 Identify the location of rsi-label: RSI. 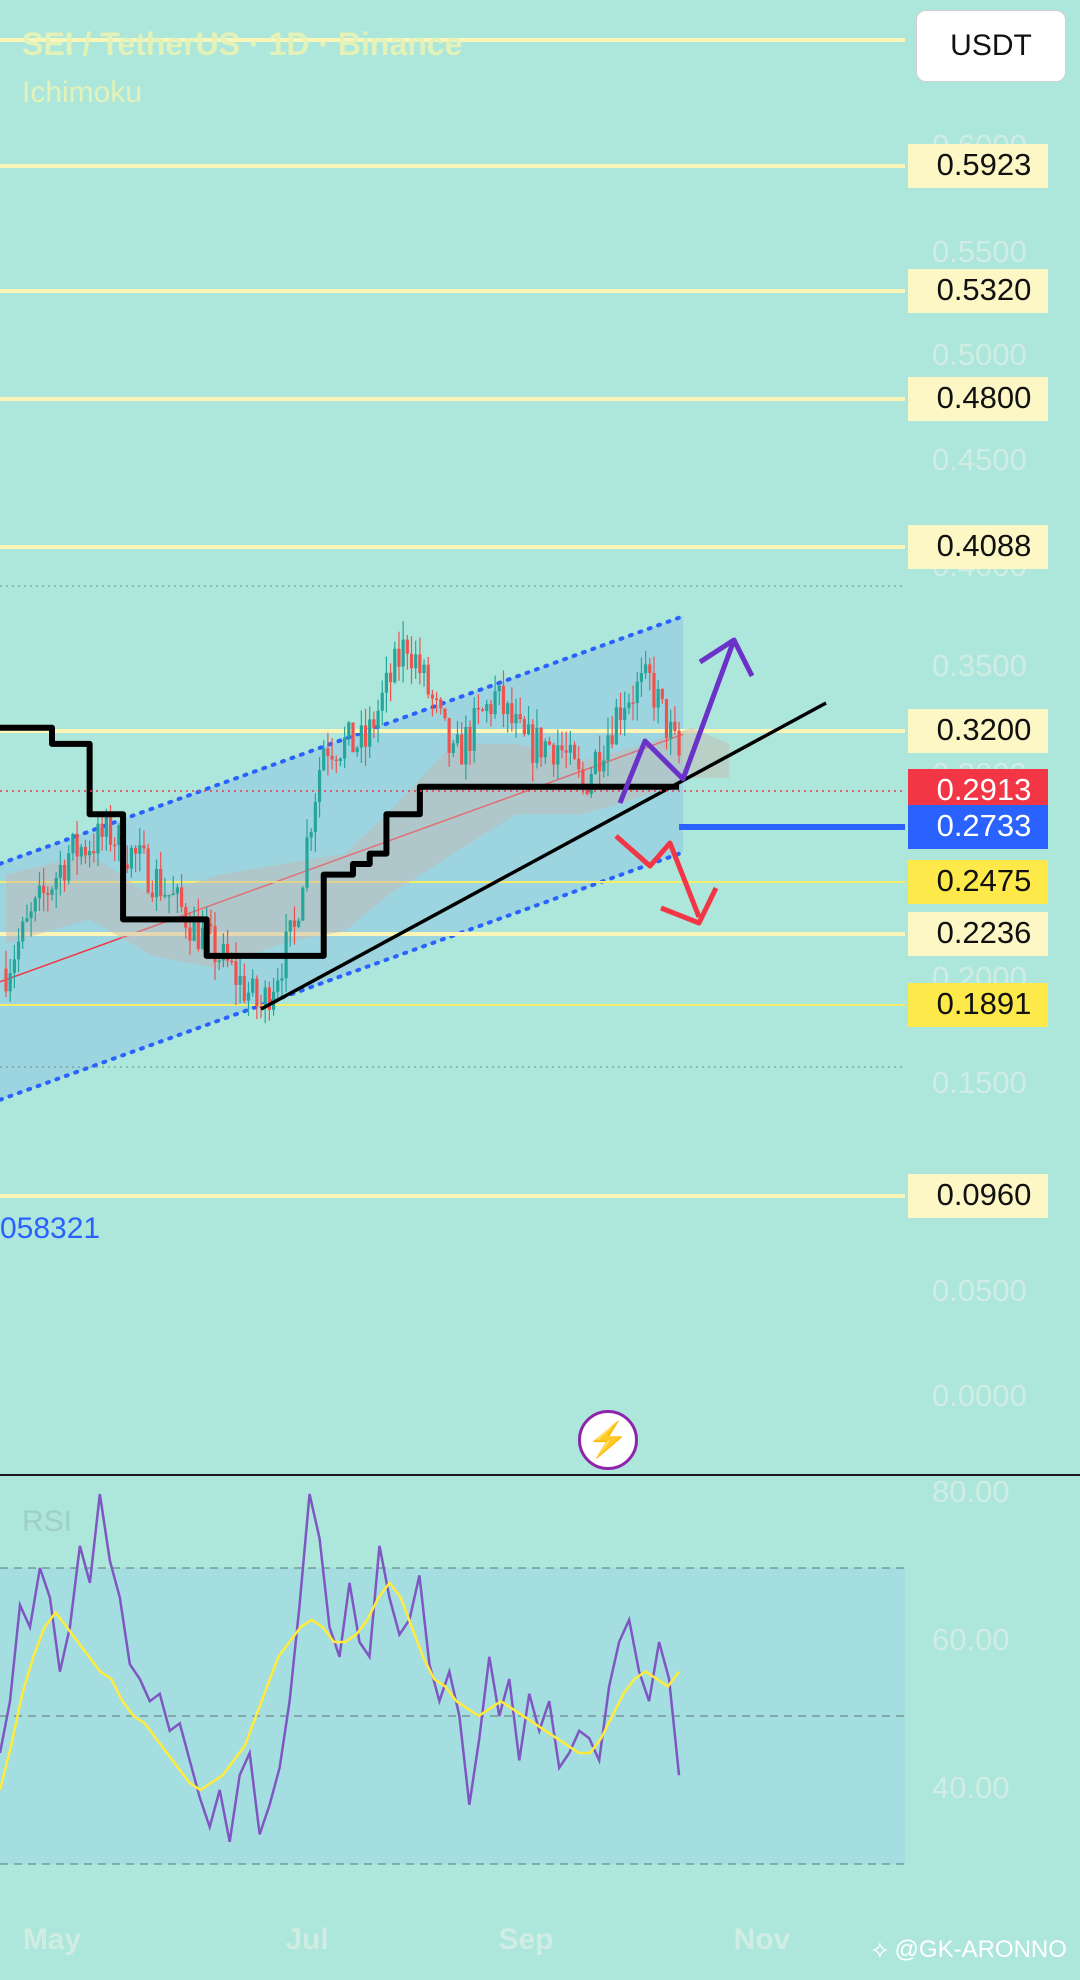
(47, 1521).